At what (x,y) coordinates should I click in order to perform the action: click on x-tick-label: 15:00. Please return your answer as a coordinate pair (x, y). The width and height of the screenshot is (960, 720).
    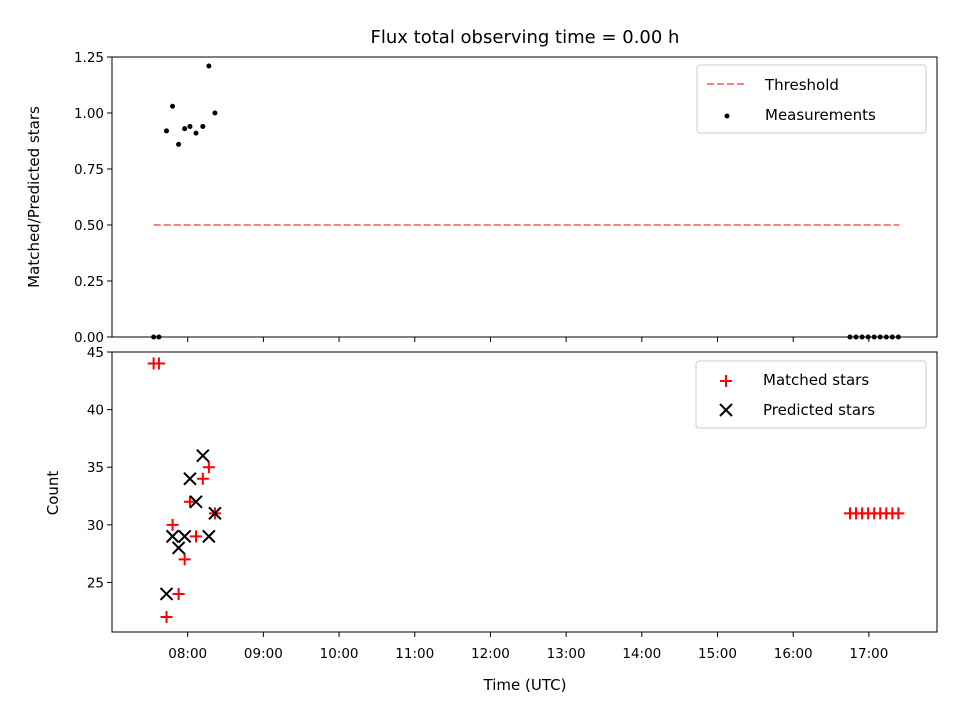
    Looking at the image, I should click on (717, 654).